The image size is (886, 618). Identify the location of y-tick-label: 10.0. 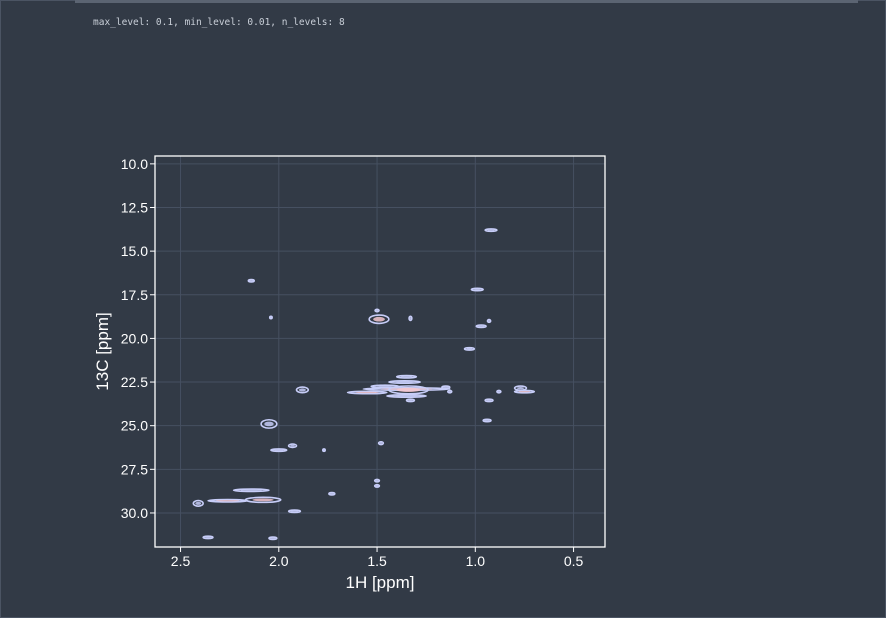
(134, 164).